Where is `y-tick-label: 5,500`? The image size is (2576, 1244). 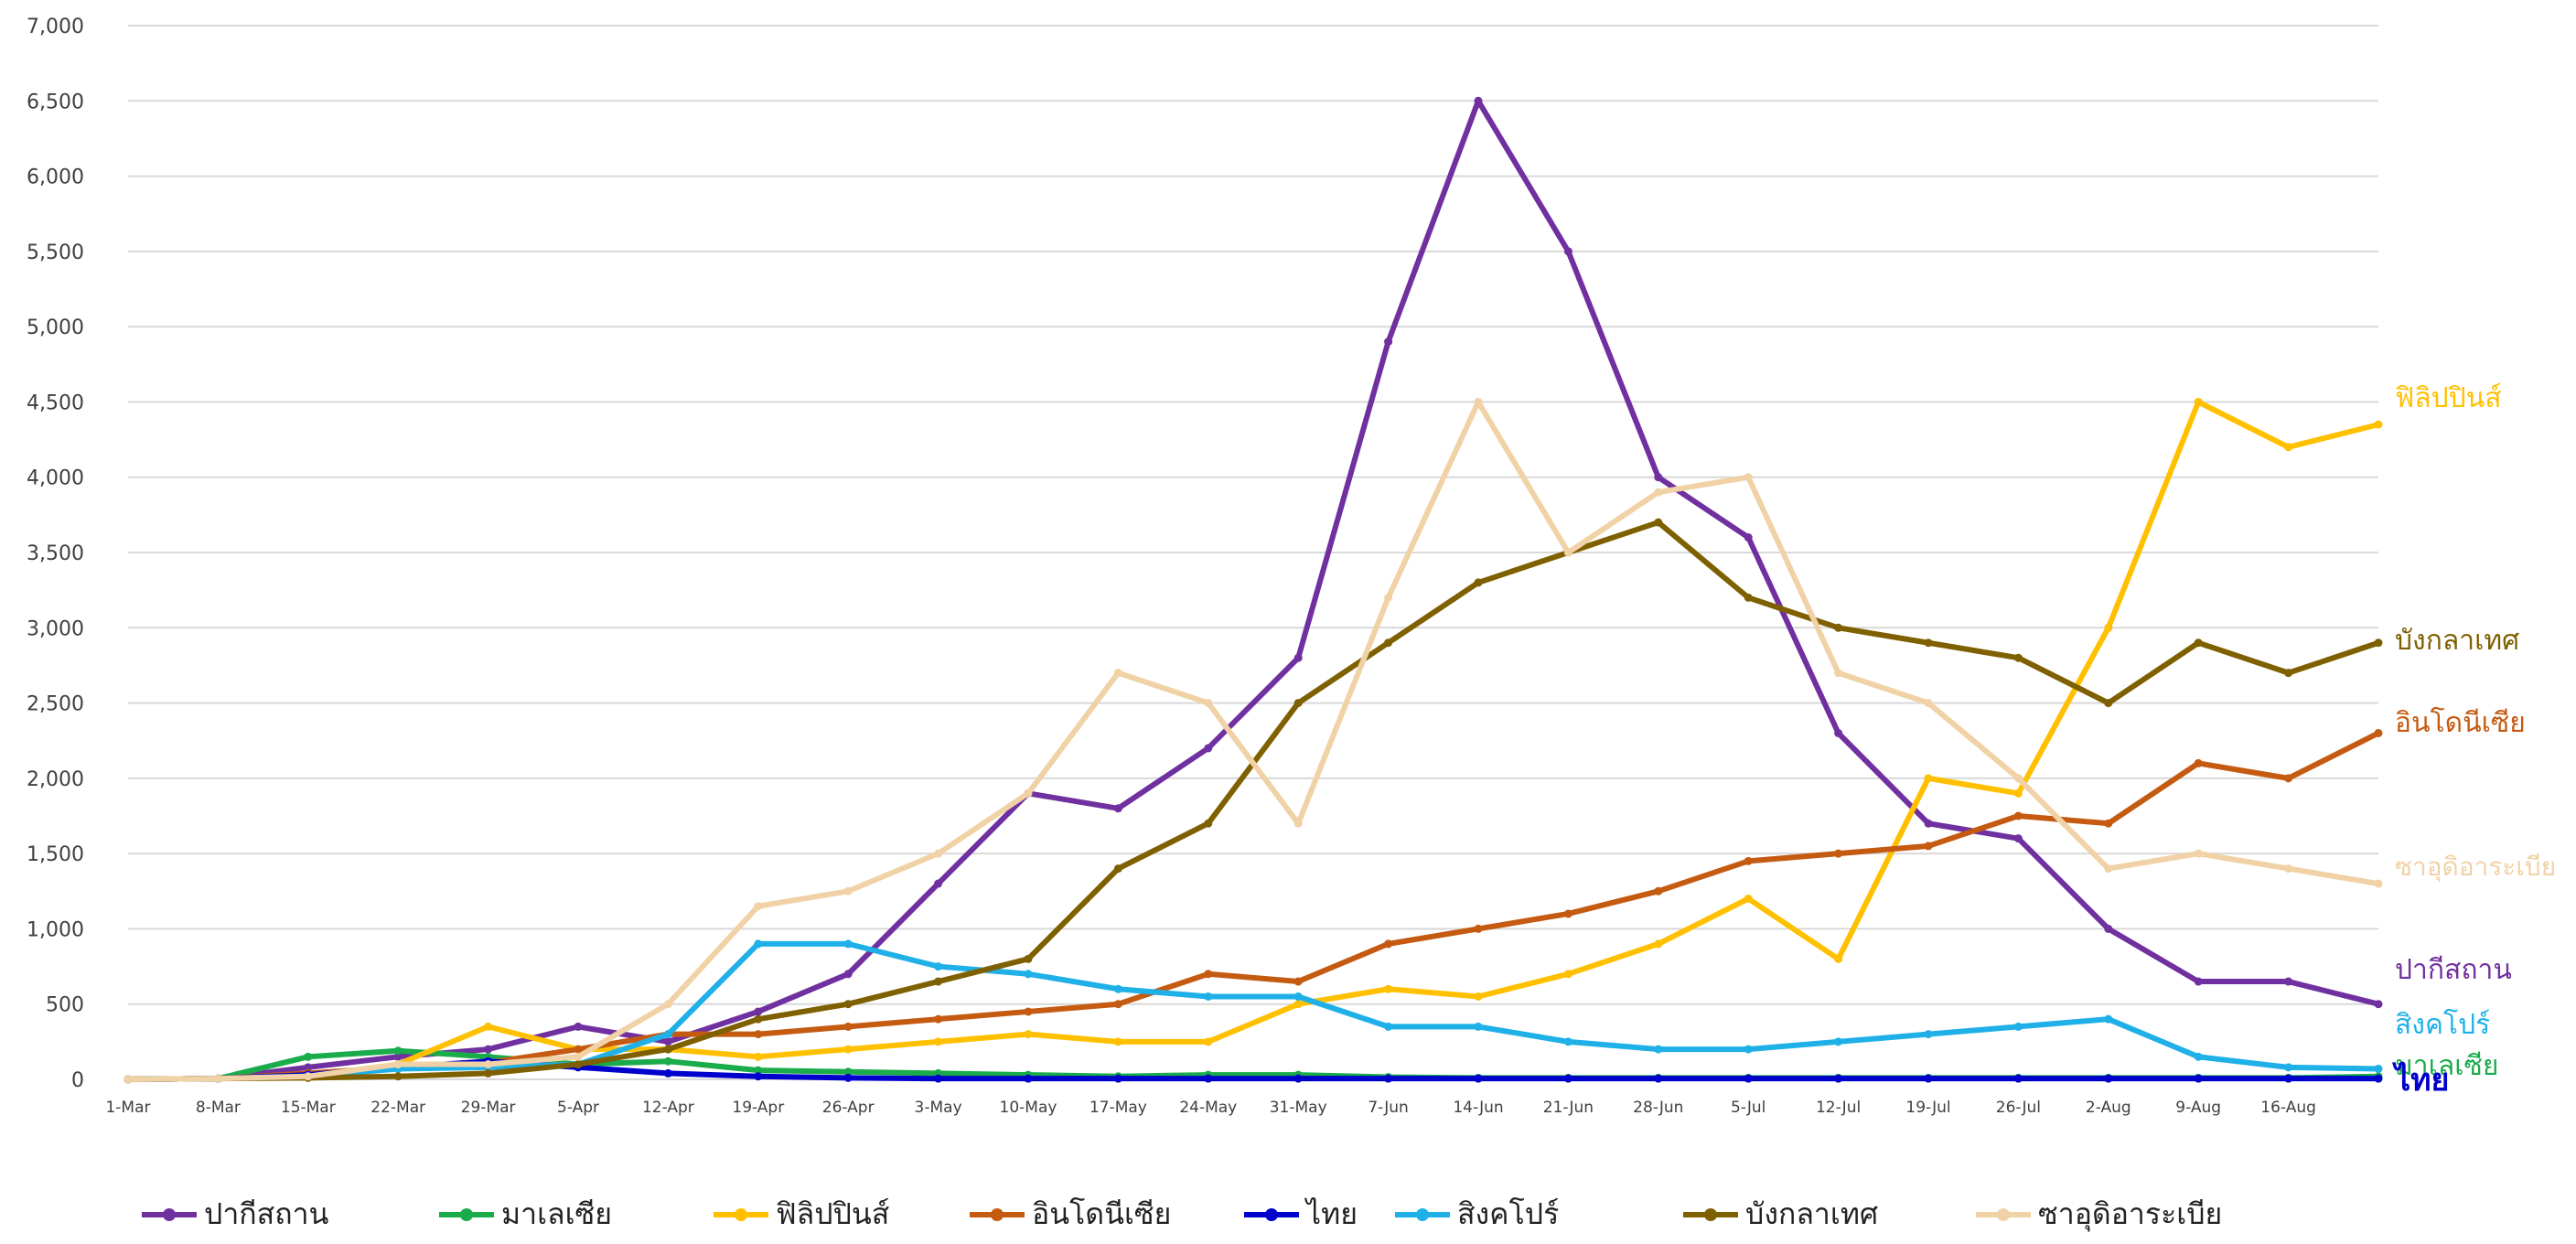
y-tick-label: 5,500 is located at coordinates (56, 252).